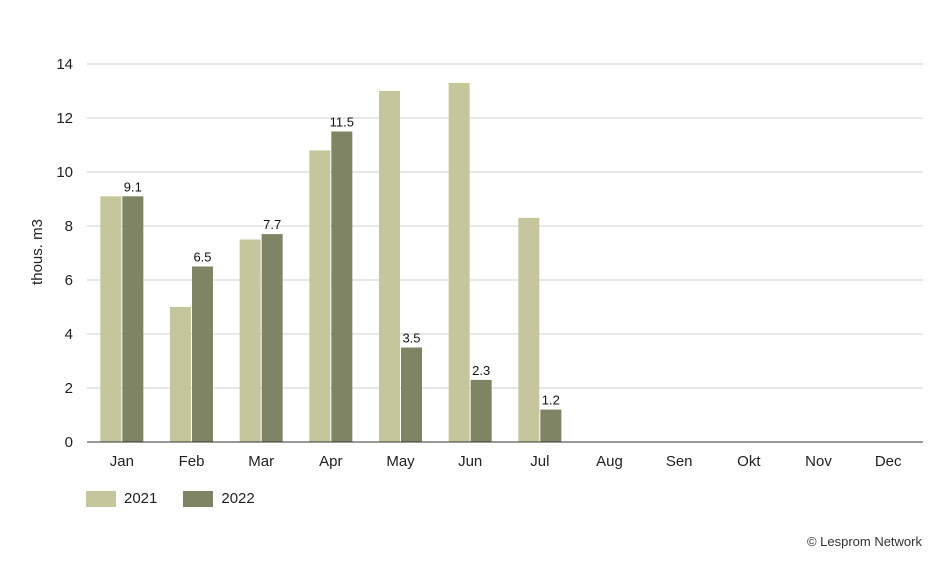 The image size is (938, 571). Describe the element at coordinates (64, 64) in the screenshot. I see `y-tick-label-14: 14` at that location.